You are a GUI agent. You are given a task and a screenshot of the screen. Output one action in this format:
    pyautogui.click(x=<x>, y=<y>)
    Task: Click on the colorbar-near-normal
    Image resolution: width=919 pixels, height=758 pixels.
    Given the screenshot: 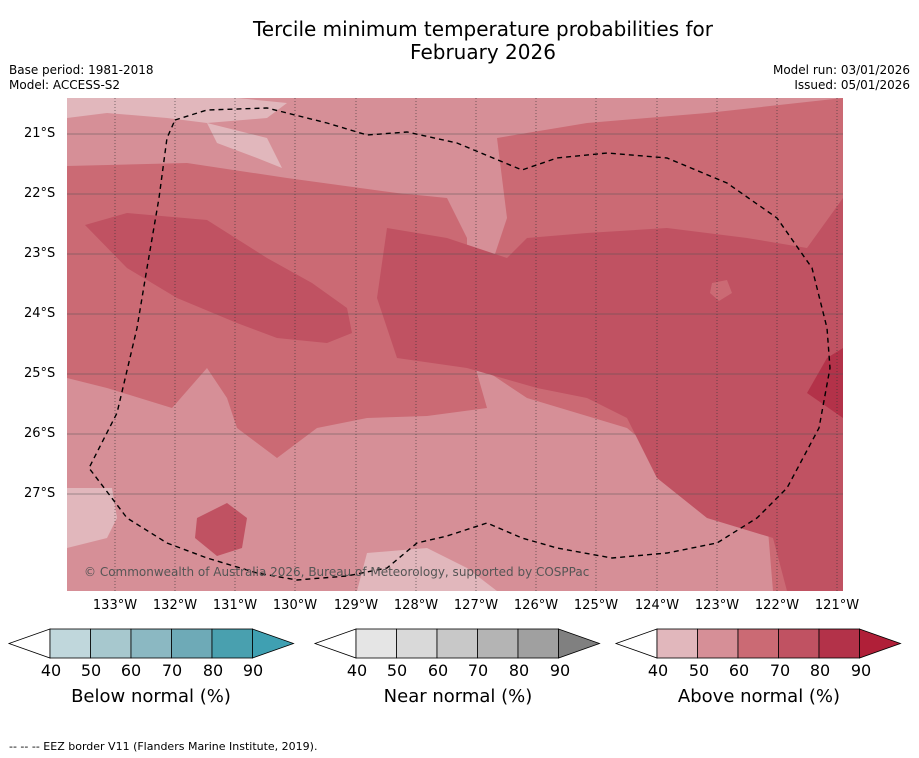 What is the action you would take?
    pyautogui.click(x=457, y=643)
    